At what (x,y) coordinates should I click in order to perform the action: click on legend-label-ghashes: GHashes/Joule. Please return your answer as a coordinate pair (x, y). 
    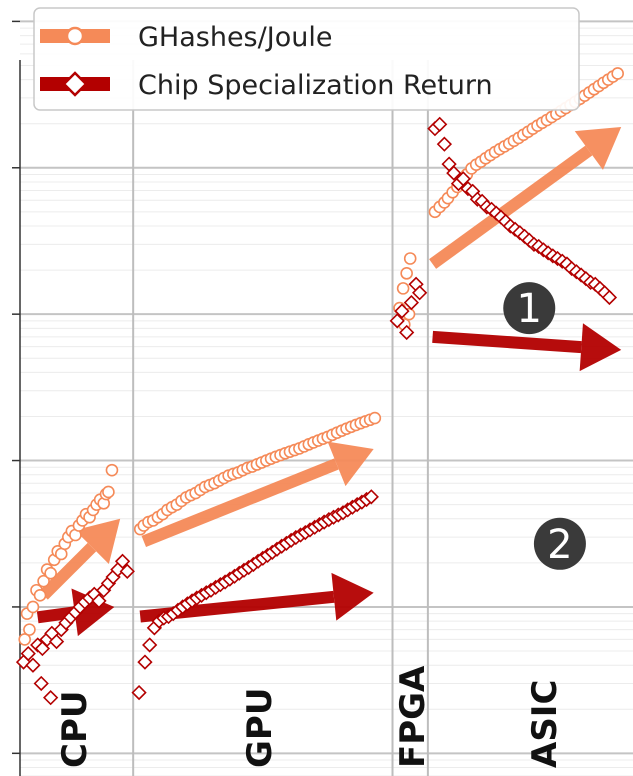
    Looking at the image, I should click on (235, 37).